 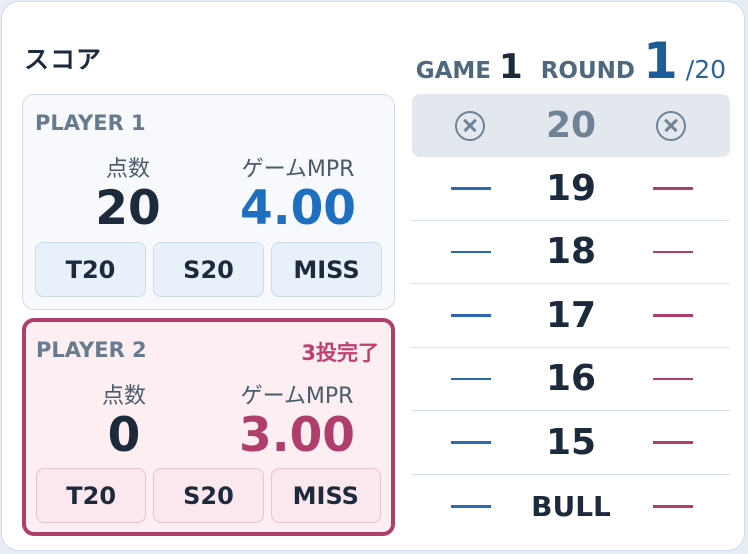 I want to click on board-number: 16, so click(x=571, y=379).